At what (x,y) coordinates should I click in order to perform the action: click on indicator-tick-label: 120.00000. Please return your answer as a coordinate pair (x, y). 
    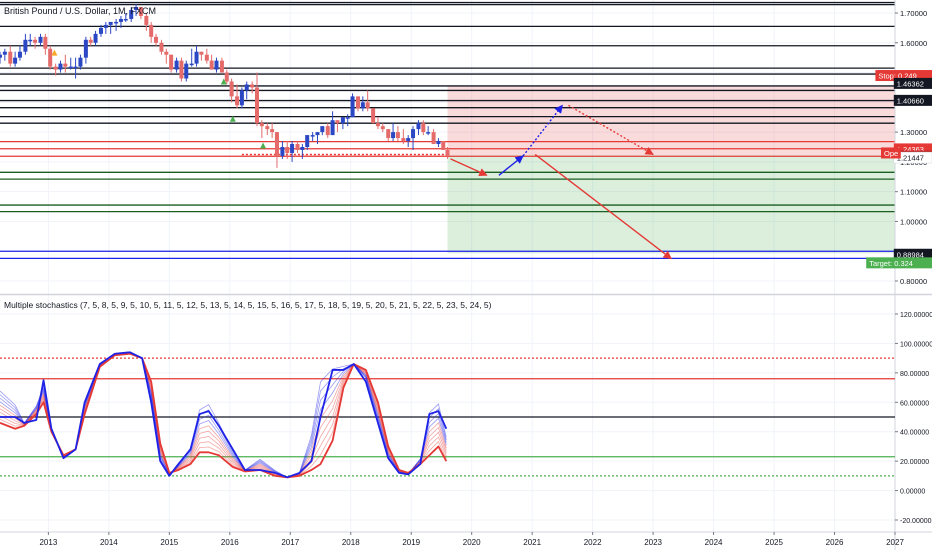
    Looking at the image, I should click on (916, 315).